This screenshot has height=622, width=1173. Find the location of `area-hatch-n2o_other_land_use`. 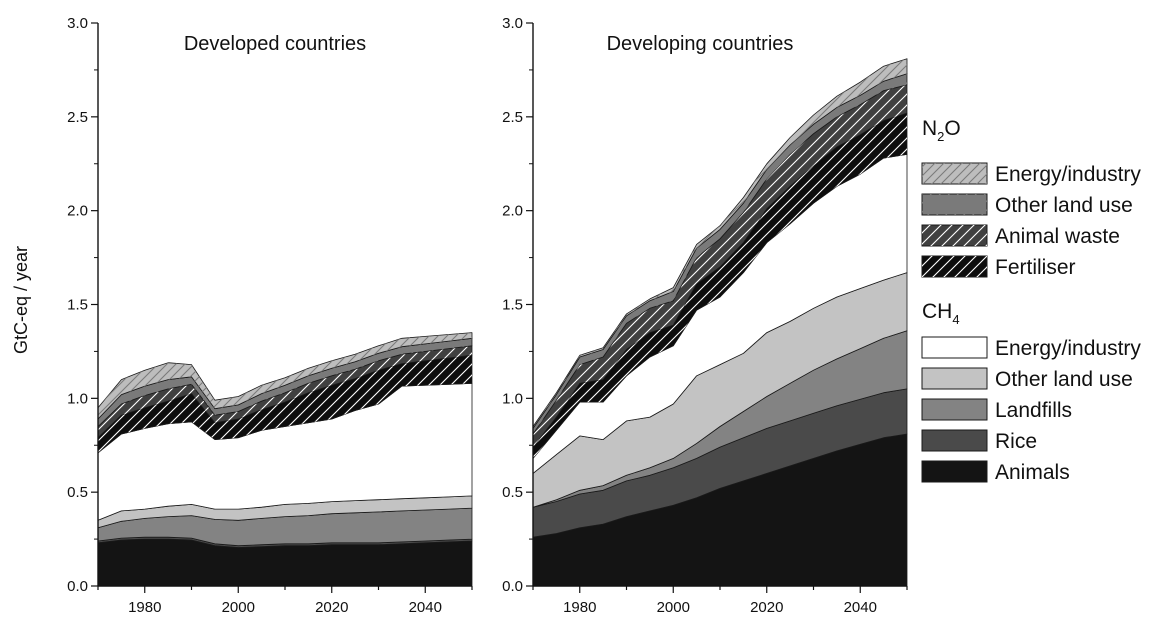

area-hatch-n2o_other_land_use is located at coordinates (285, 382).